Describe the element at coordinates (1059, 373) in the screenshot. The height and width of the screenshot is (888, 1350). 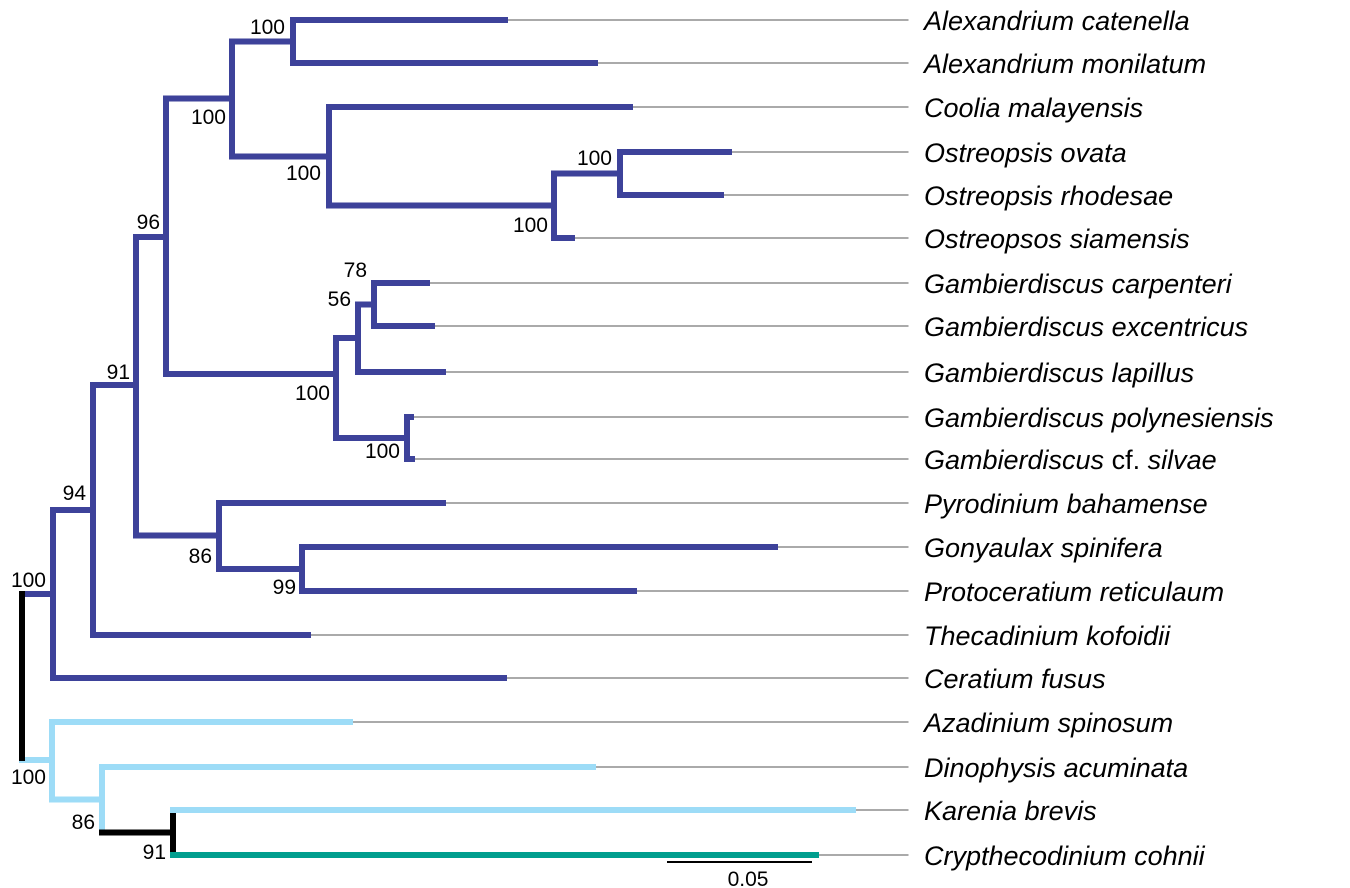
I see `taxon-label: Gambierdiscus lapillus` at that location.